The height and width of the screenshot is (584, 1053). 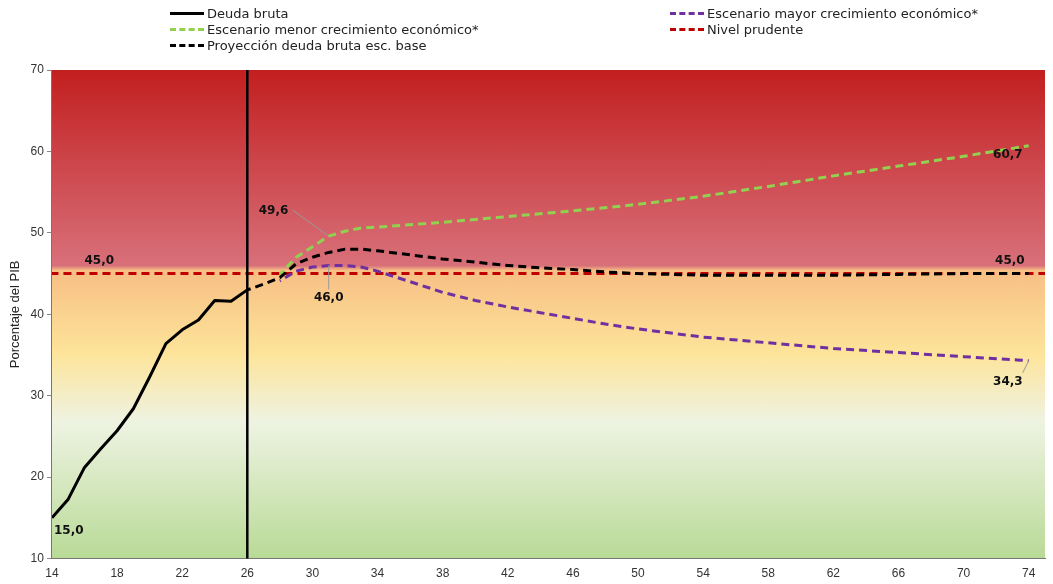 I want to click on x-tick-label: 22, so click(x=182, y=573).